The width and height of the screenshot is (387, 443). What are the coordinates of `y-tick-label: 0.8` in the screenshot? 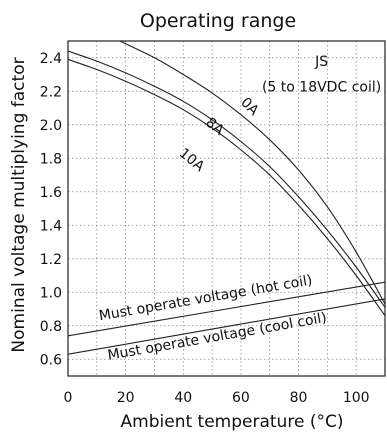 It's located at (51, 327).